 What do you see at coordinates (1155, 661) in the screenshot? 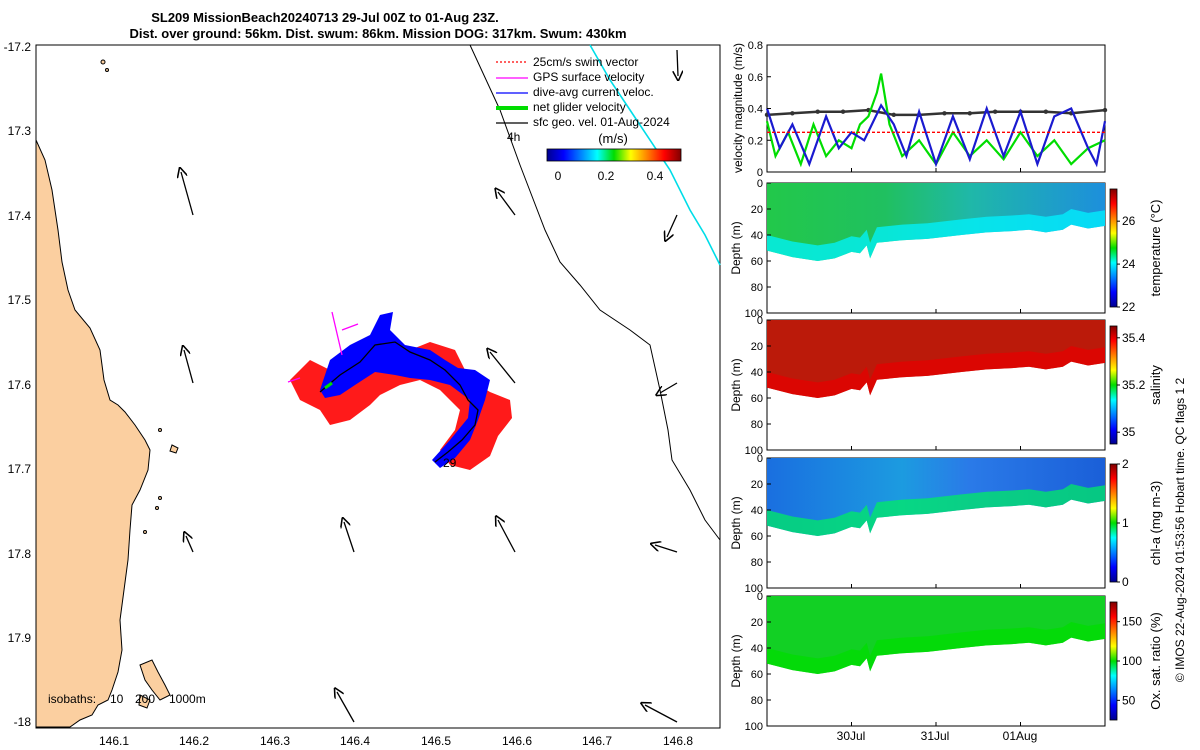
I see `colorbar-label: Ox. sat. ratio (%)` at bounding box center [1155, 661].